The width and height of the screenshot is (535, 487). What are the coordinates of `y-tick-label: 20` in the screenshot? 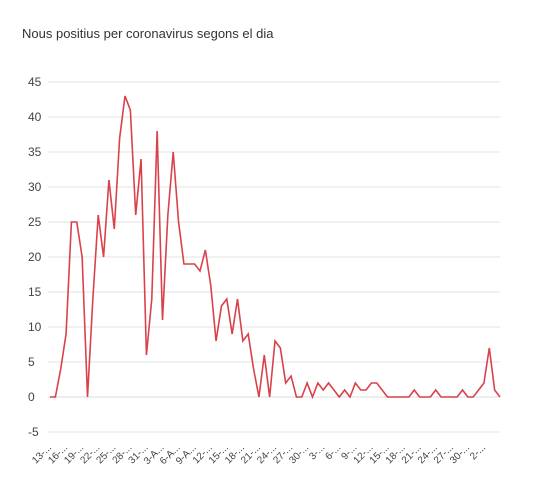 It's located at (35, 257).